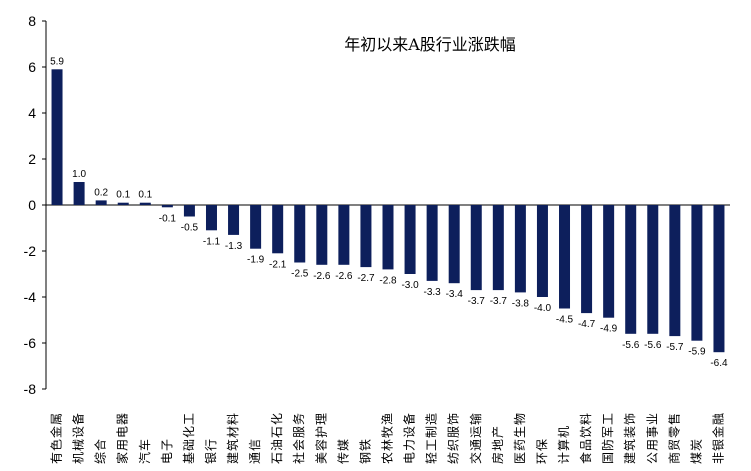 The height and width of the screenshot is (471, 751). Describe the element at coordinates (587, 324) in the screenshot. I see `data-label: -4.7` at that location.